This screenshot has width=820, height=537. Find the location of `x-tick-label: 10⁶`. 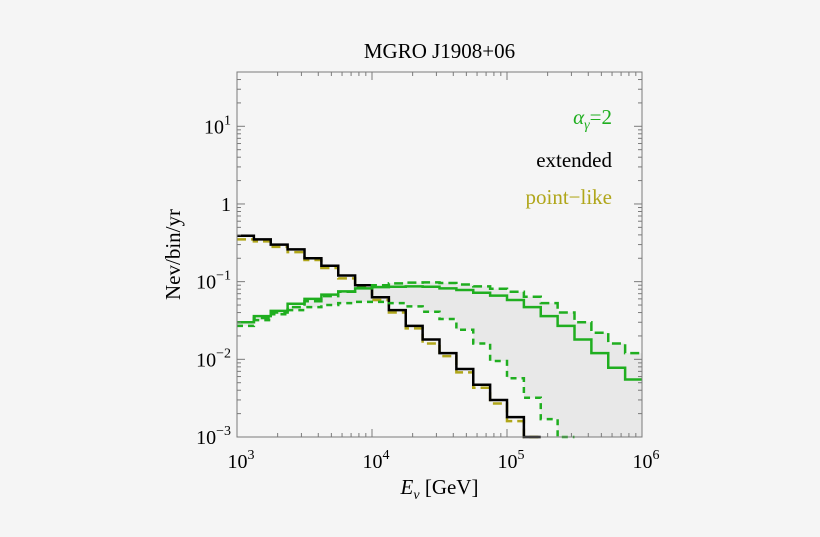

x-tick-label: 10⁶ is located at coordinates (646, 460).